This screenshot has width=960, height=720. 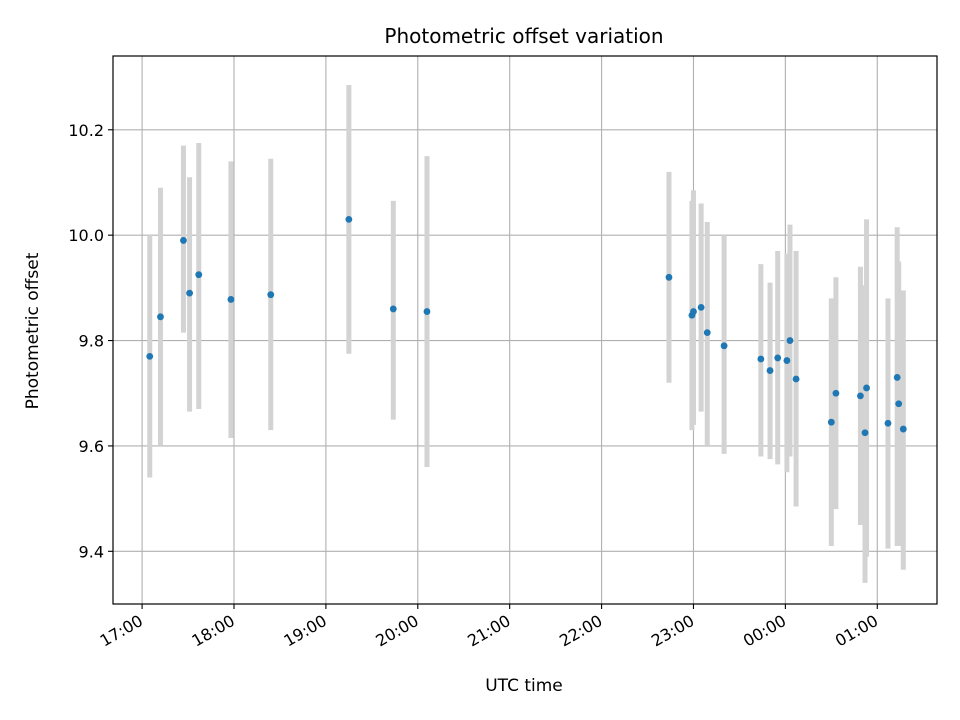 I want to click on x-axis-label: UTC time, so click(x=524, y=686).